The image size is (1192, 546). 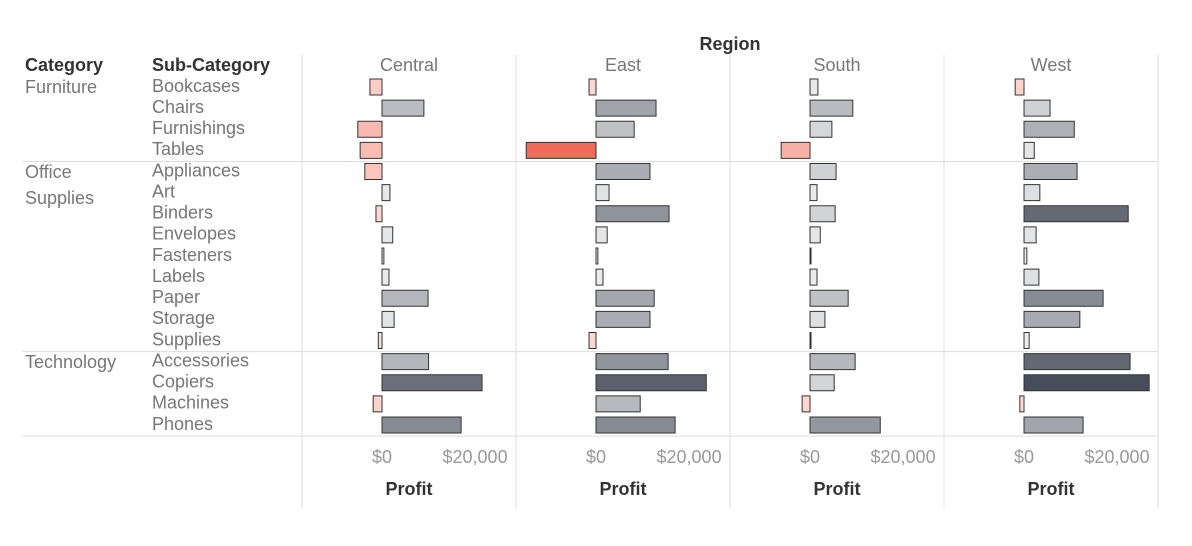 What do you see at coordinates (730, 44) in the screenshot?
I see `chart-title: Region` at bounding box center [730, 44].